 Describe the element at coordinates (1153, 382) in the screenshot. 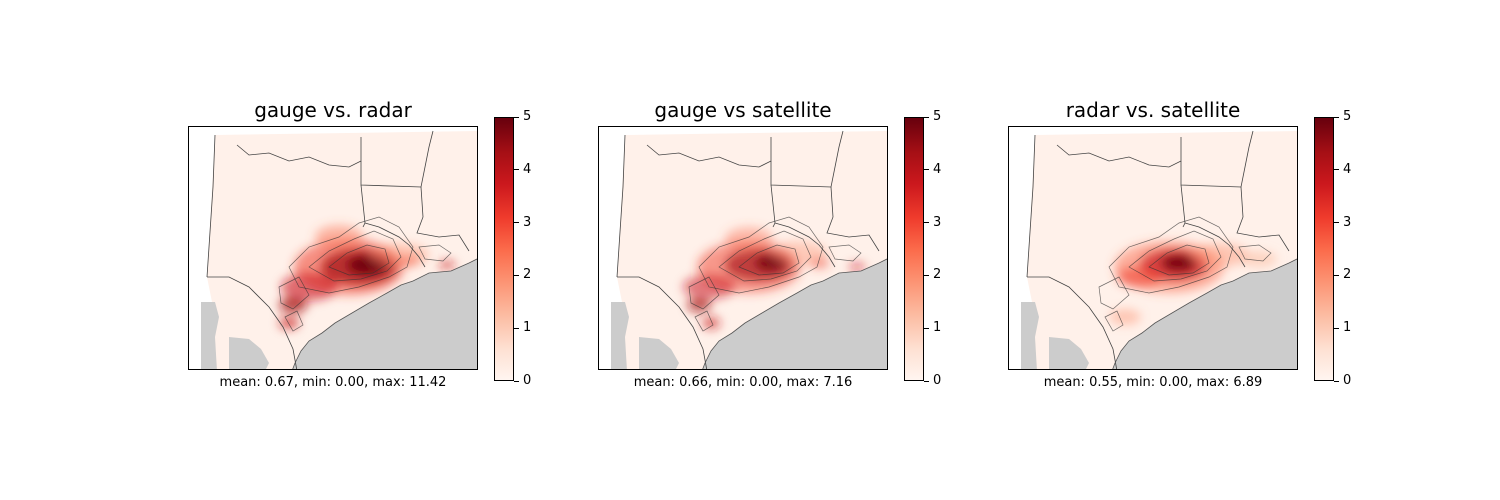

I see `stats-text: mean: 0.55, min: 0.00, max: 6.89` at that location.